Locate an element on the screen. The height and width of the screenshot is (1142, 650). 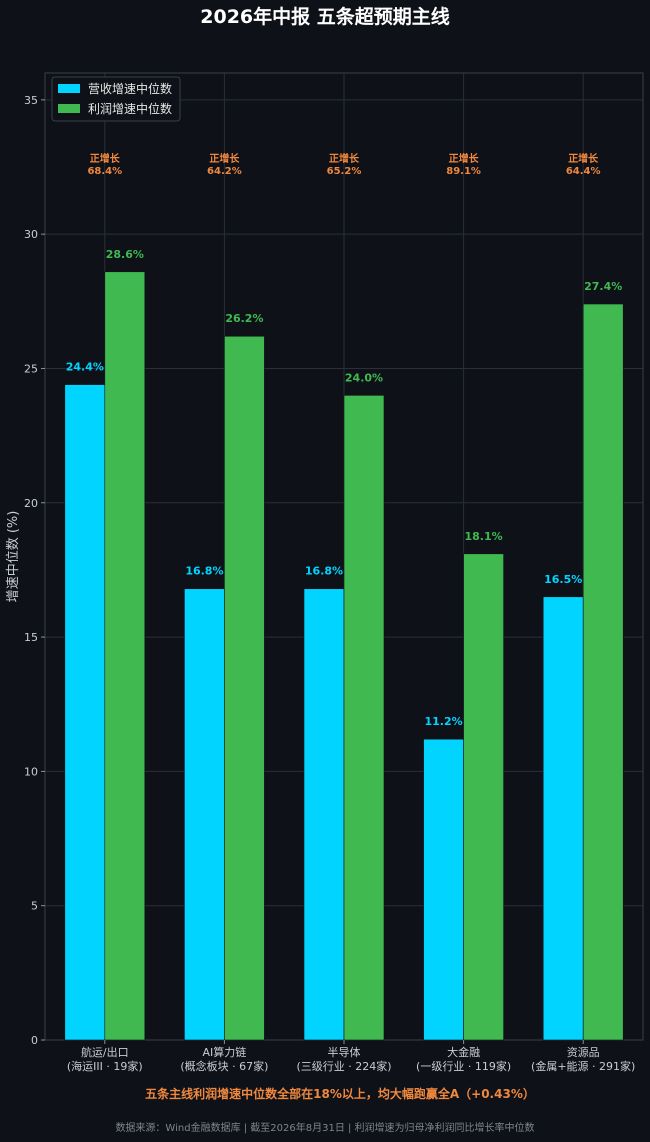
y-tick-label: 0 is located at coordinates (34, 1040).